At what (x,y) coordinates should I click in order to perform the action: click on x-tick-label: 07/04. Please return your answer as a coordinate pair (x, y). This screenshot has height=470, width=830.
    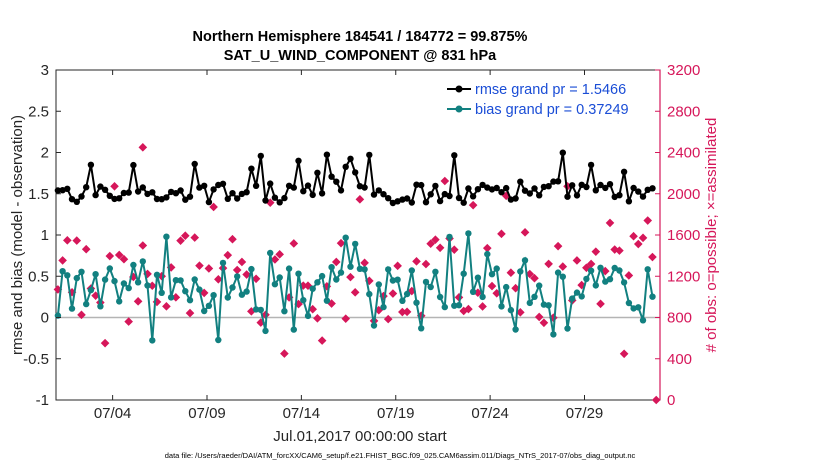
    Looking at the image, I should click on (113, 413).